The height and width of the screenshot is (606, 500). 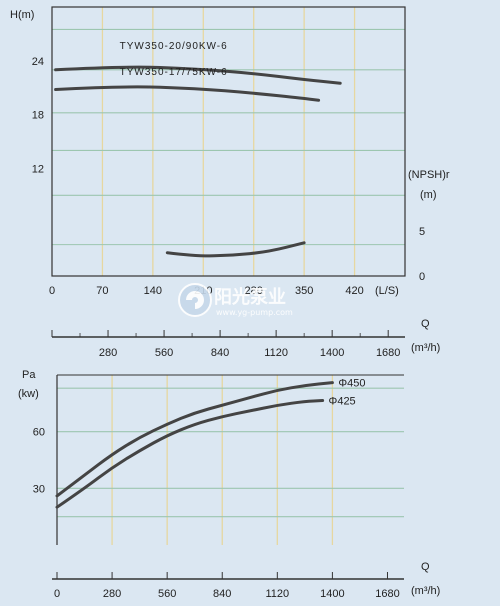 I want to click on q-tick-label: 1680, so click(x=388, y=353).